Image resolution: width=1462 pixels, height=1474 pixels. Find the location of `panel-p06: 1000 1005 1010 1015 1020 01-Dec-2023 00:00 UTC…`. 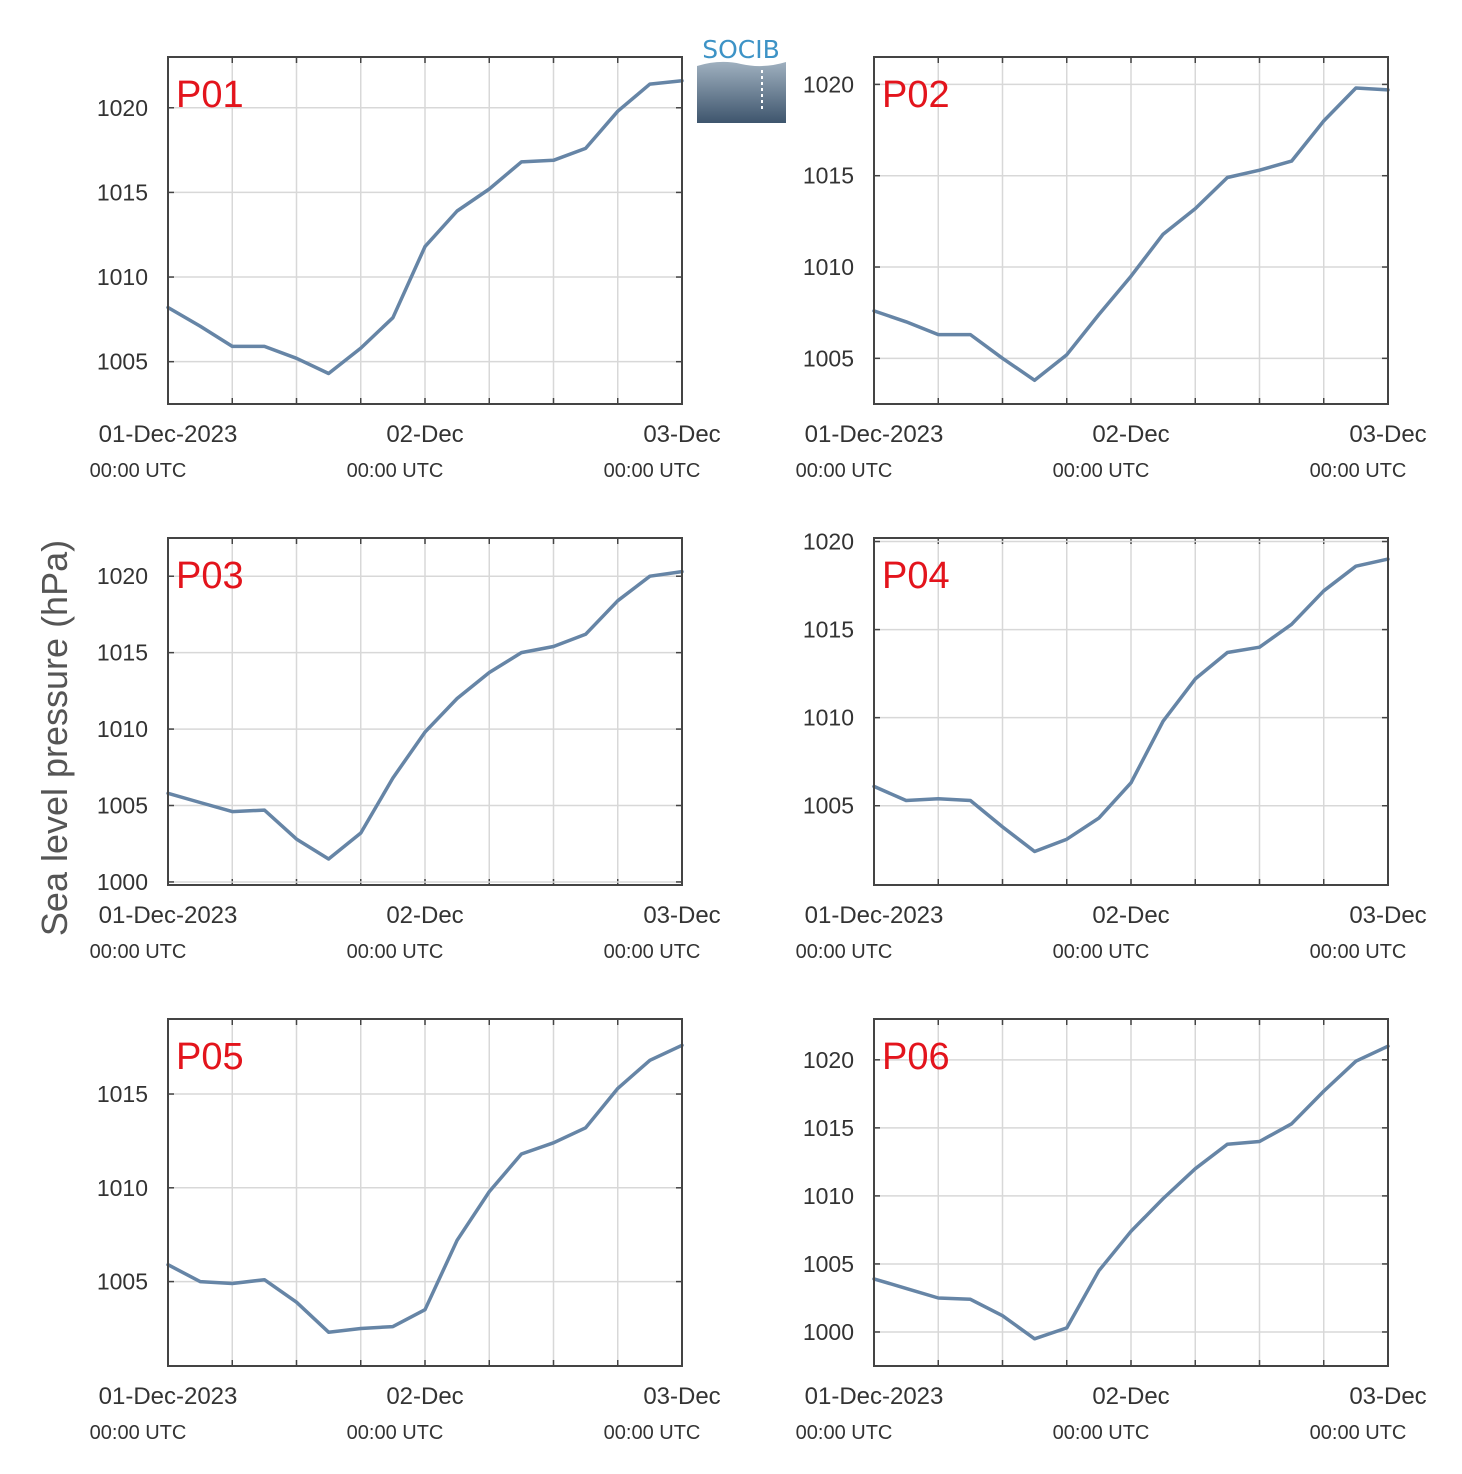

panel-p06: 1000 1005 1010 1015 1020 01-Dec-2023 00:00 UTC… is located at coordinates (1111, 1231).